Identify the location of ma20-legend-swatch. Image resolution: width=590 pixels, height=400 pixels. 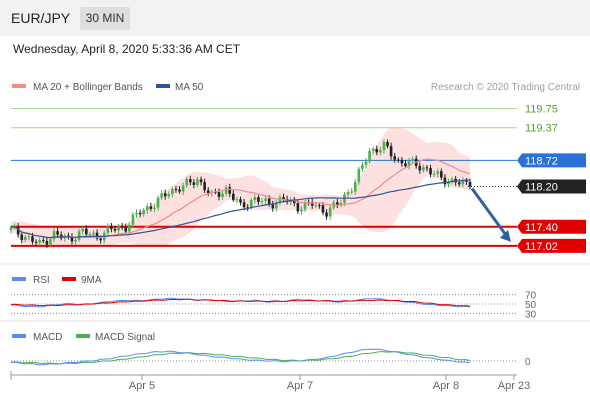
(19, 86).